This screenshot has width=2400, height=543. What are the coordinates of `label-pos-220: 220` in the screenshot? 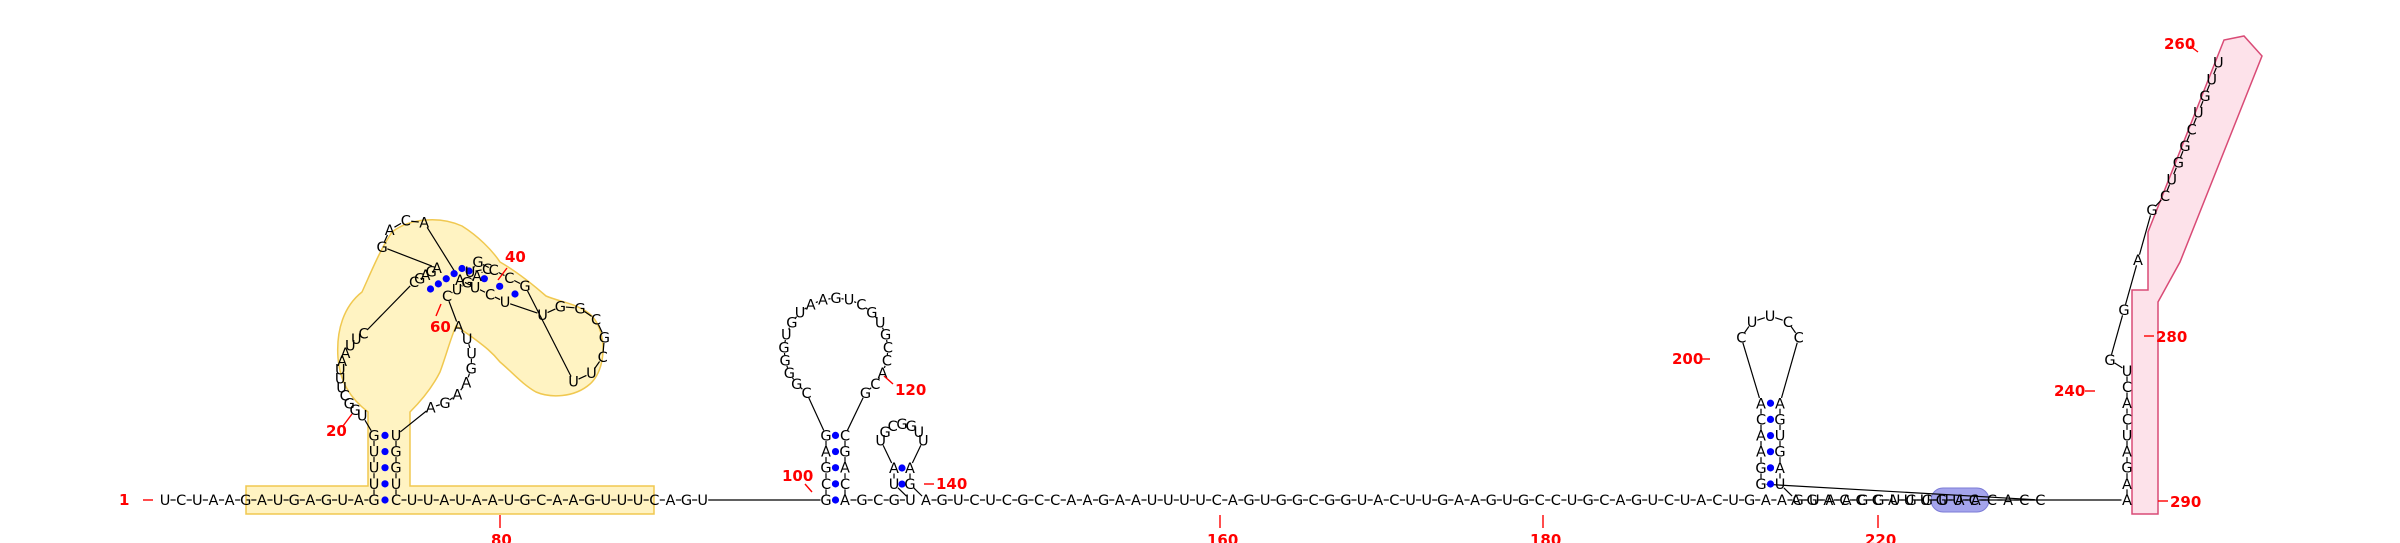 It's located at (1880, 537).